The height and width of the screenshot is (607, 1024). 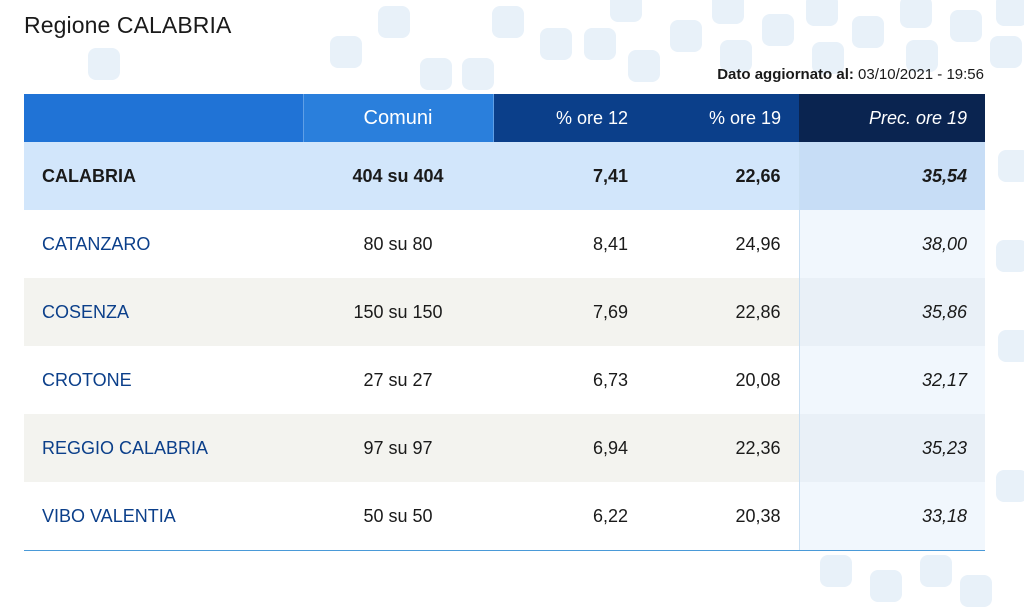 I want to click on turnout-ore-19: 24,96, so click(x=722, y=244).